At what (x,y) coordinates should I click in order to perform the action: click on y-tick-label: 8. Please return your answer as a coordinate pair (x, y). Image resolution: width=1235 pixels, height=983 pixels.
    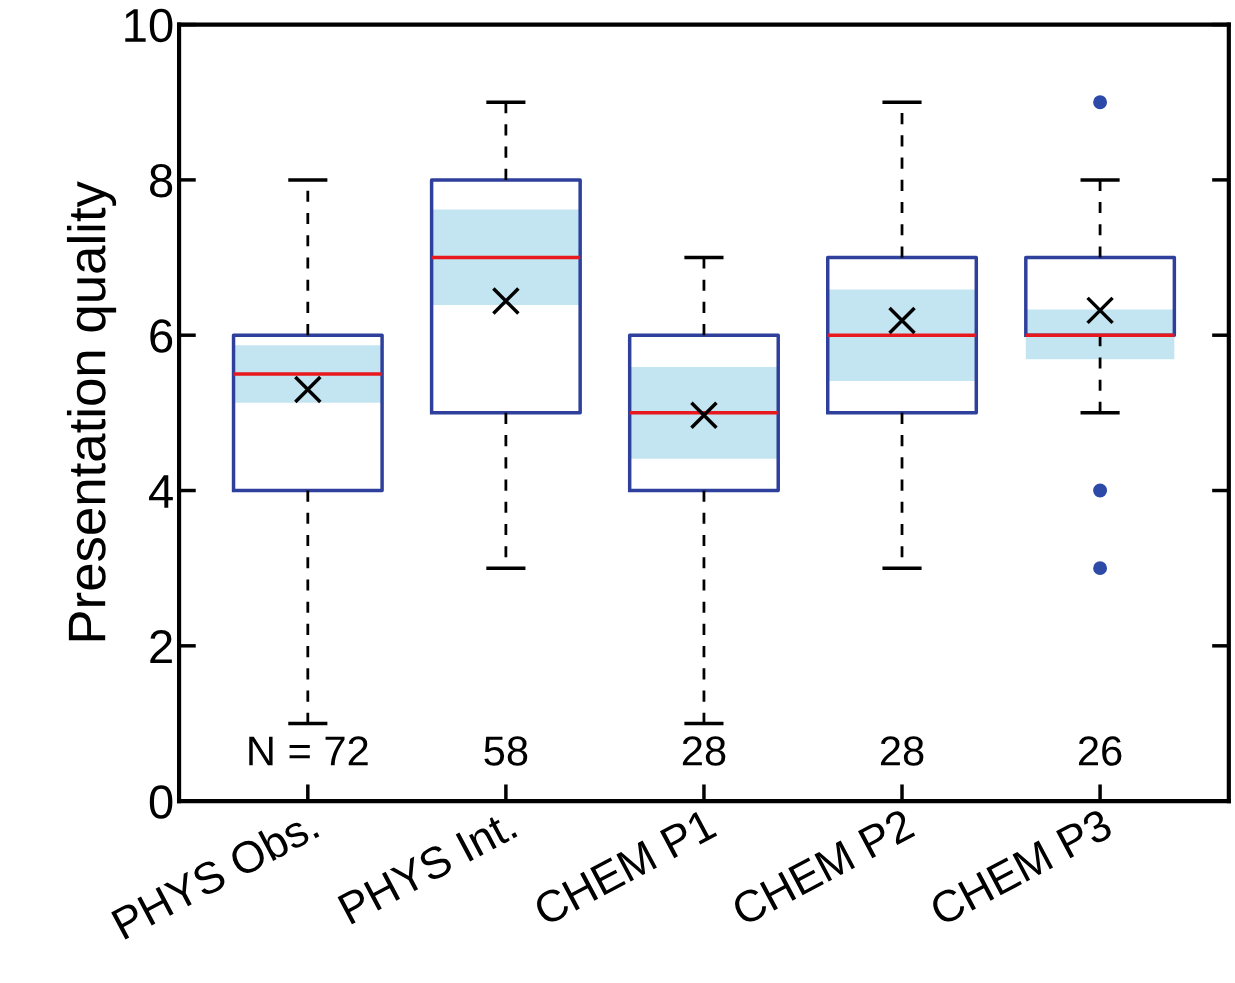
    Looking at the image, I should click on (161, 181).